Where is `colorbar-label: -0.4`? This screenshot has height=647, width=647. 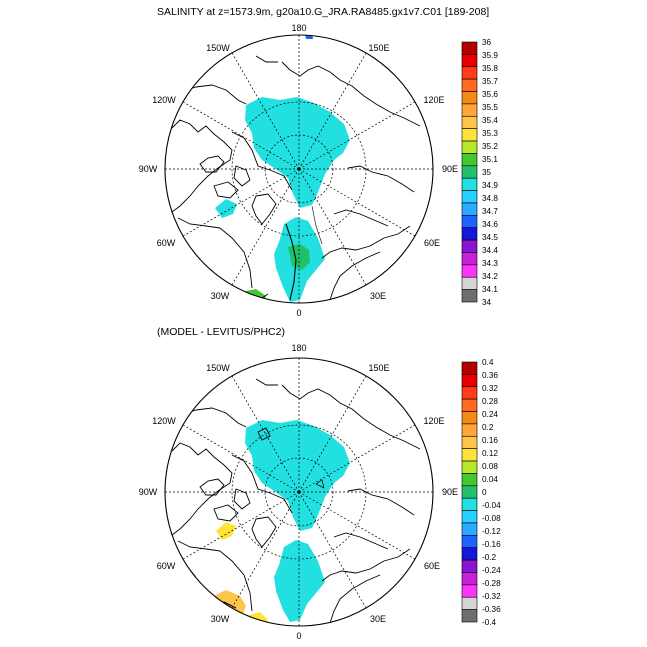 colorbar-label: -0.4 is located at coordinates (489, 622).